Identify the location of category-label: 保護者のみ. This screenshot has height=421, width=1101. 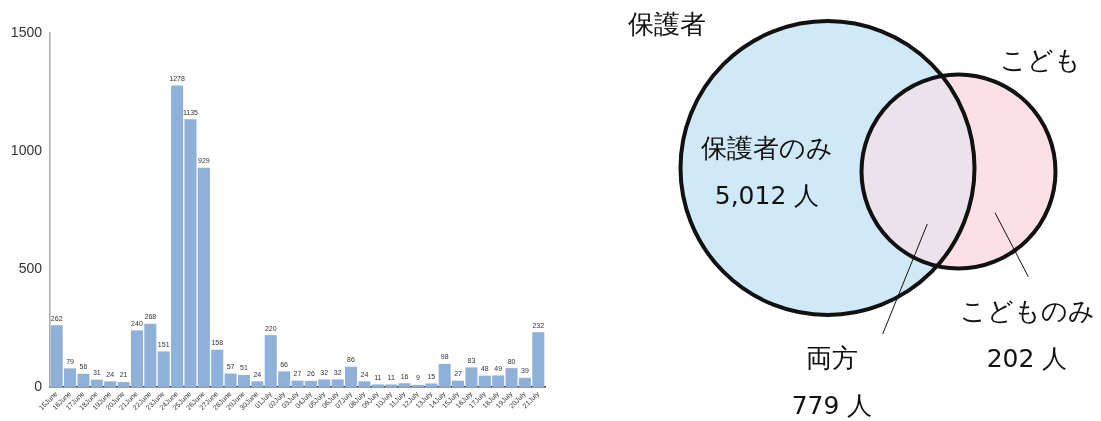
(767, 147).